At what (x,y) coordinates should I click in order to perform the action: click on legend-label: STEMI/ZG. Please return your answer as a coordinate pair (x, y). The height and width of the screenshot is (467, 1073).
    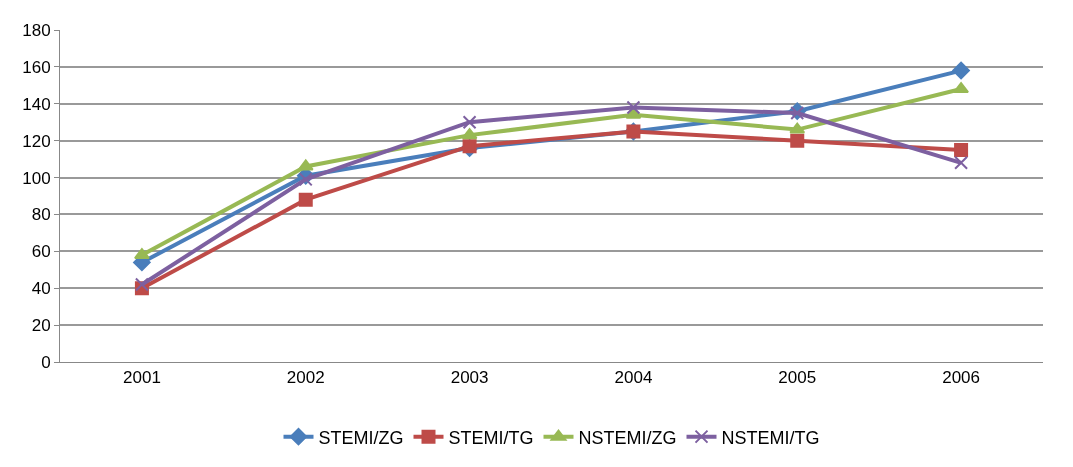
    Looking at the image, I should click on (361, 437).